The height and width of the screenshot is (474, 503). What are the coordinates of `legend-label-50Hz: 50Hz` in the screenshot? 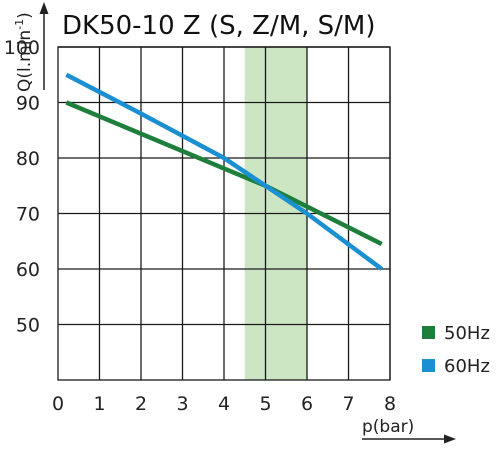 It's located at (467, 333).